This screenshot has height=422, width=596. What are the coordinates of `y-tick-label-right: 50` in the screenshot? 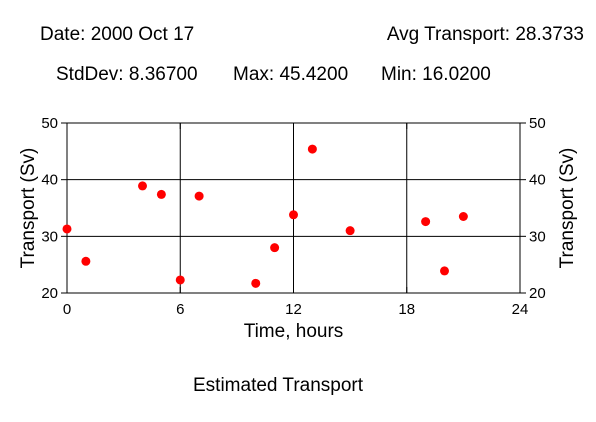 It's located at (537, 123).